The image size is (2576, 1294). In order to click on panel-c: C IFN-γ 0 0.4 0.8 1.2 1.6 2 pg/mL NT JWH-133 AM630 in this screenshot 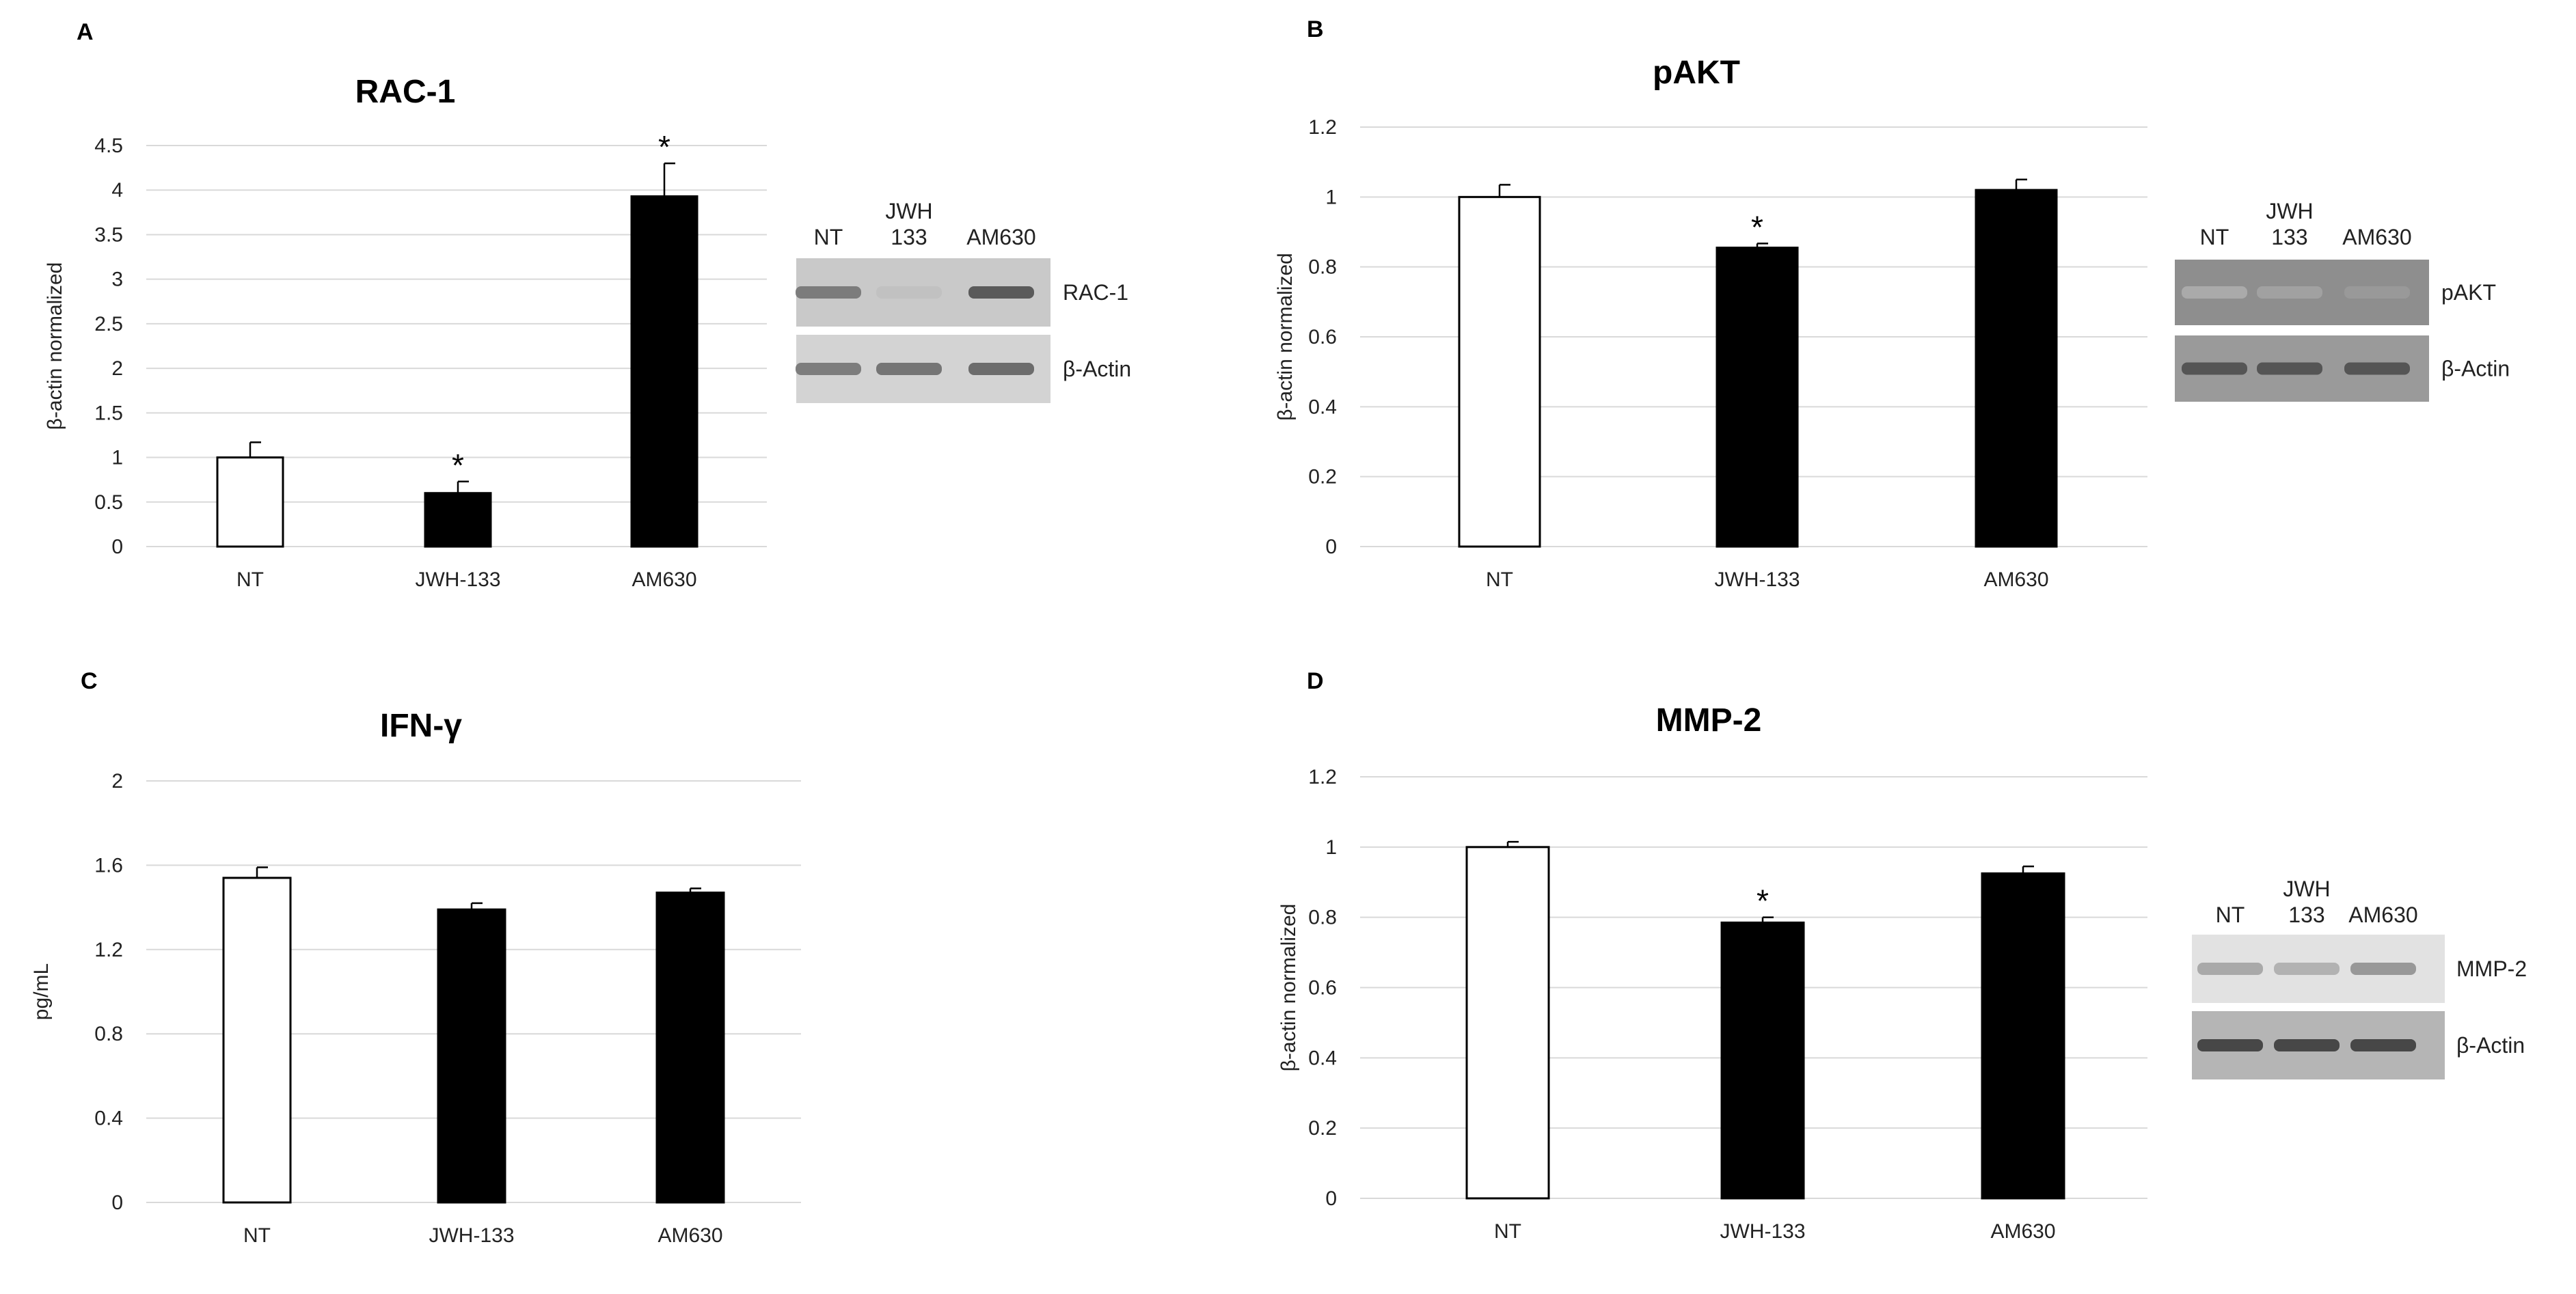, I will do `click(415, 957)`.